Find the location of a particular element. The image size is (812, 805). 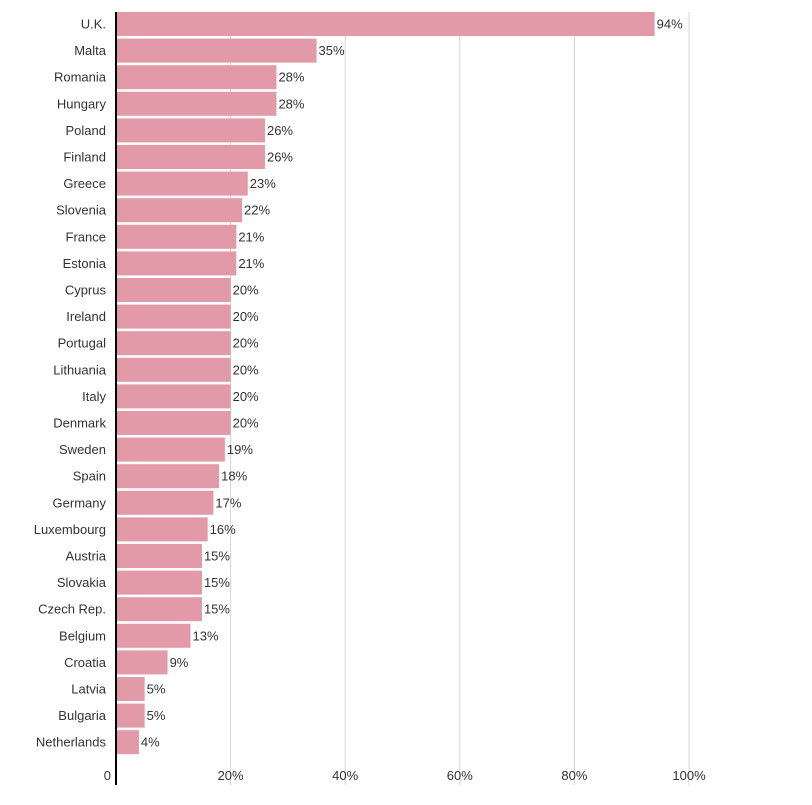

category-label: Finland is located at coordinates (84, 157).